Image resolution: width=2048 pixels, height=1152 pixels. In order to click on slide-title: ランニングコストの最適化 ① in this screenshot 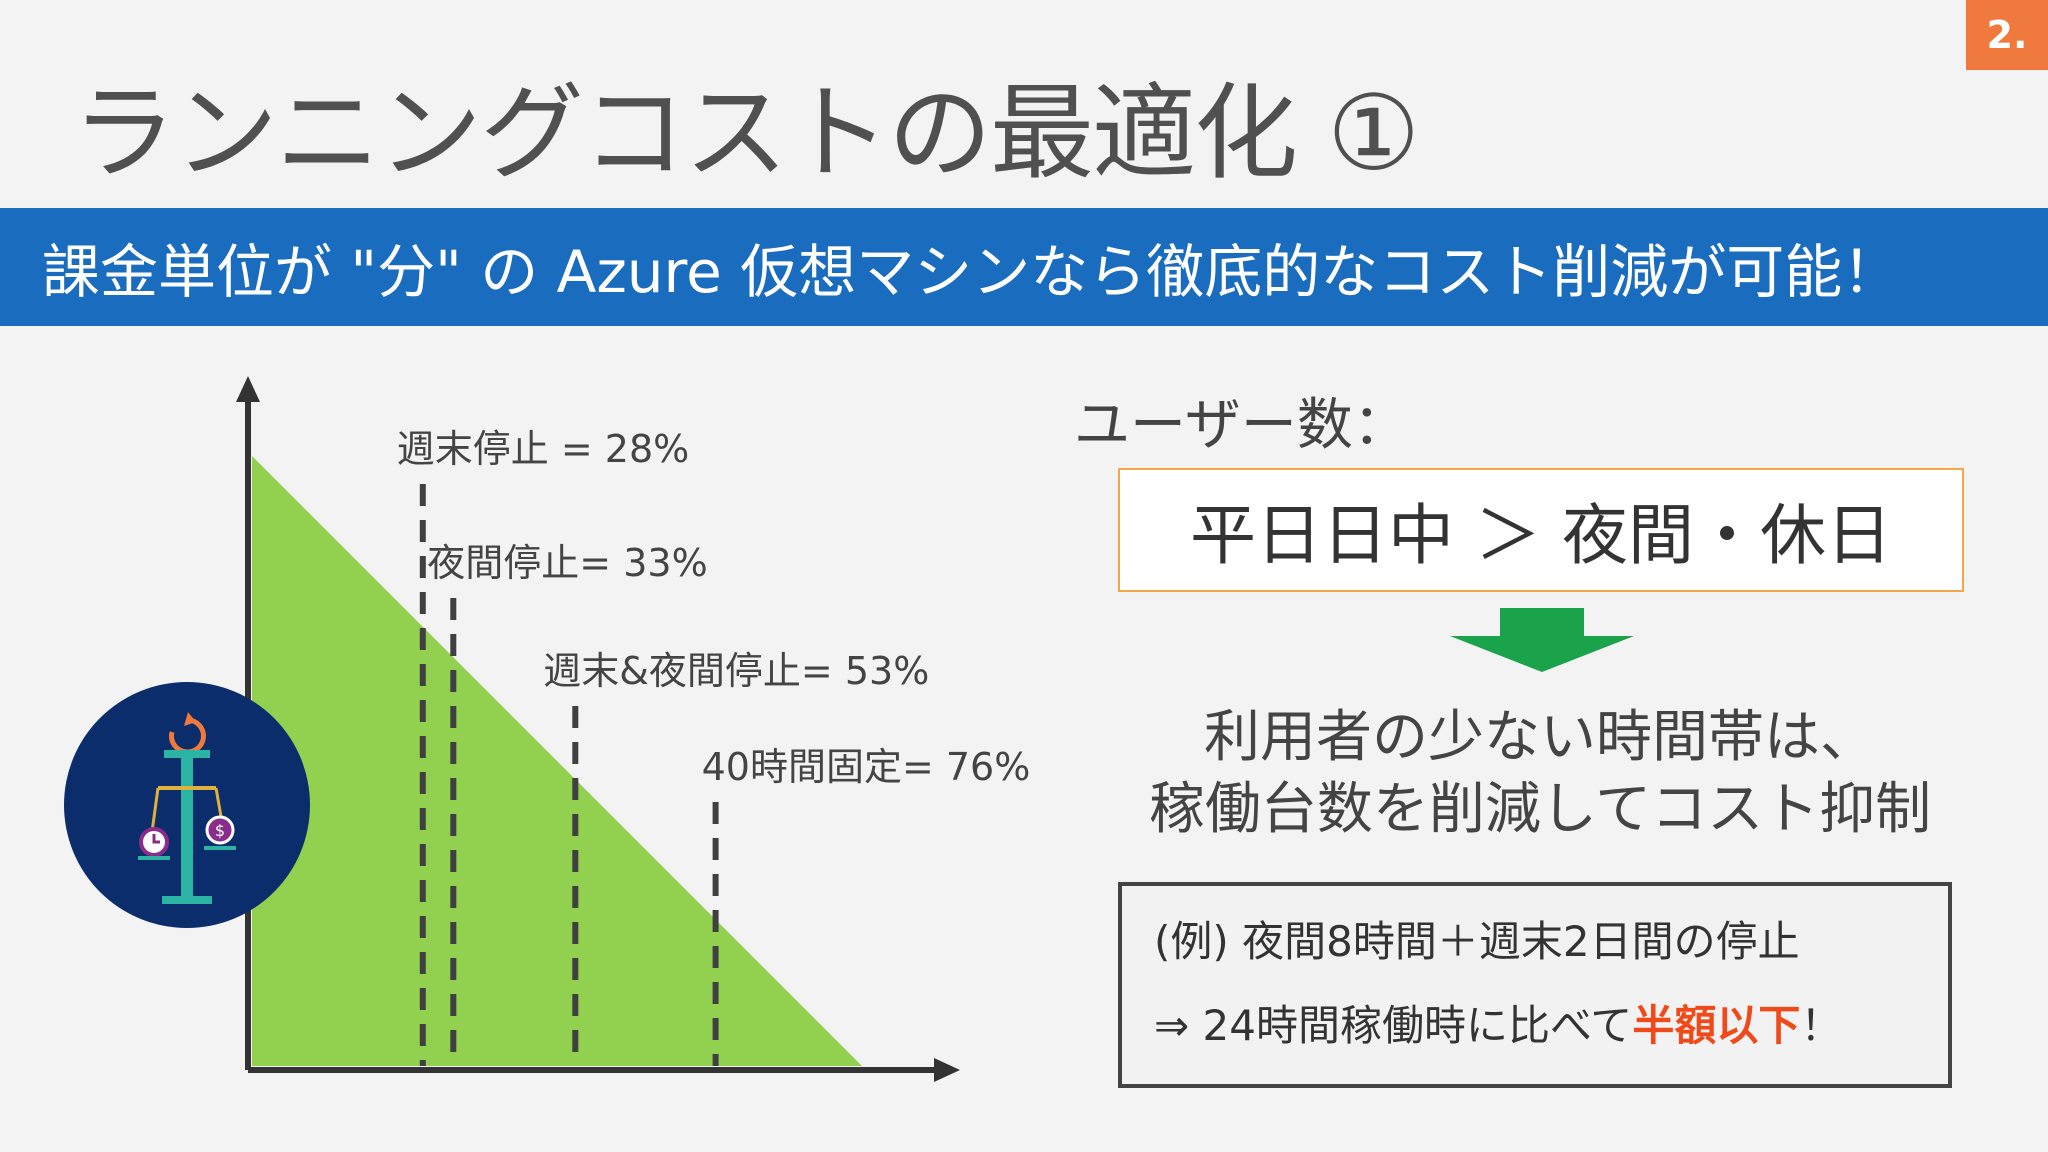, I will do `click(746, 133)`.